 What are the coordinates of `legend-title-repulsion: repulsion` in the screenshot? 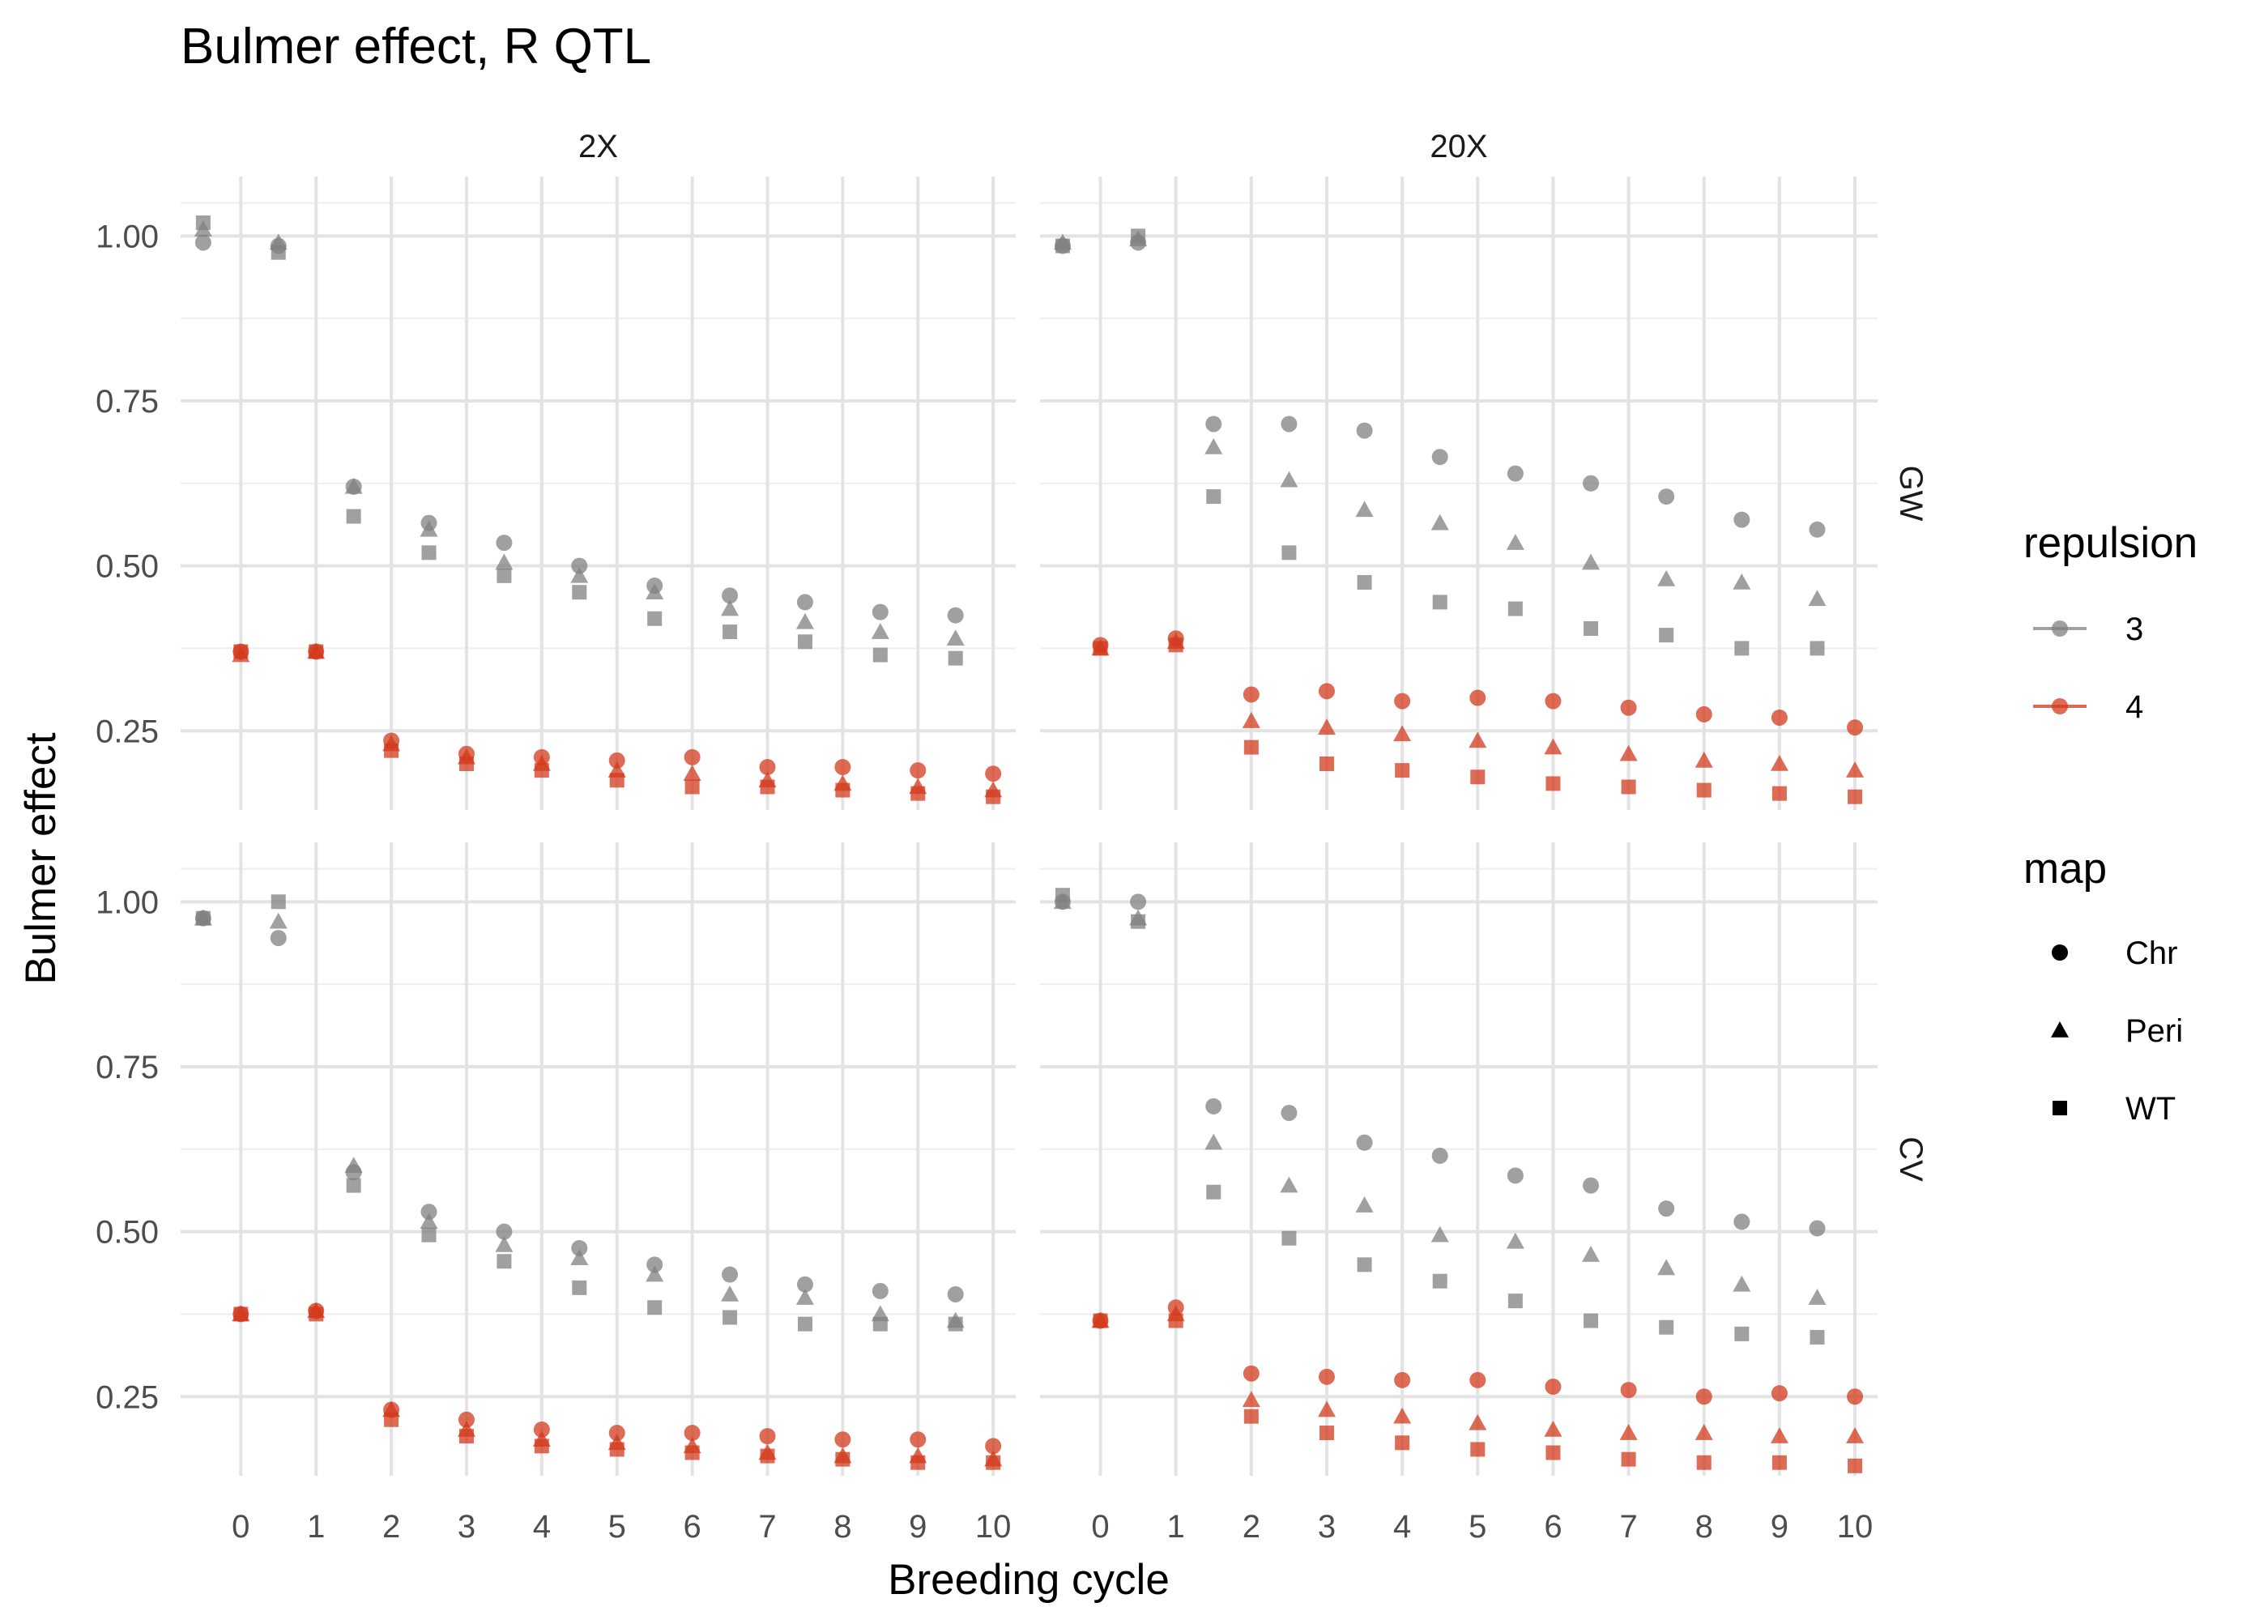 It's located at (2110, 543).